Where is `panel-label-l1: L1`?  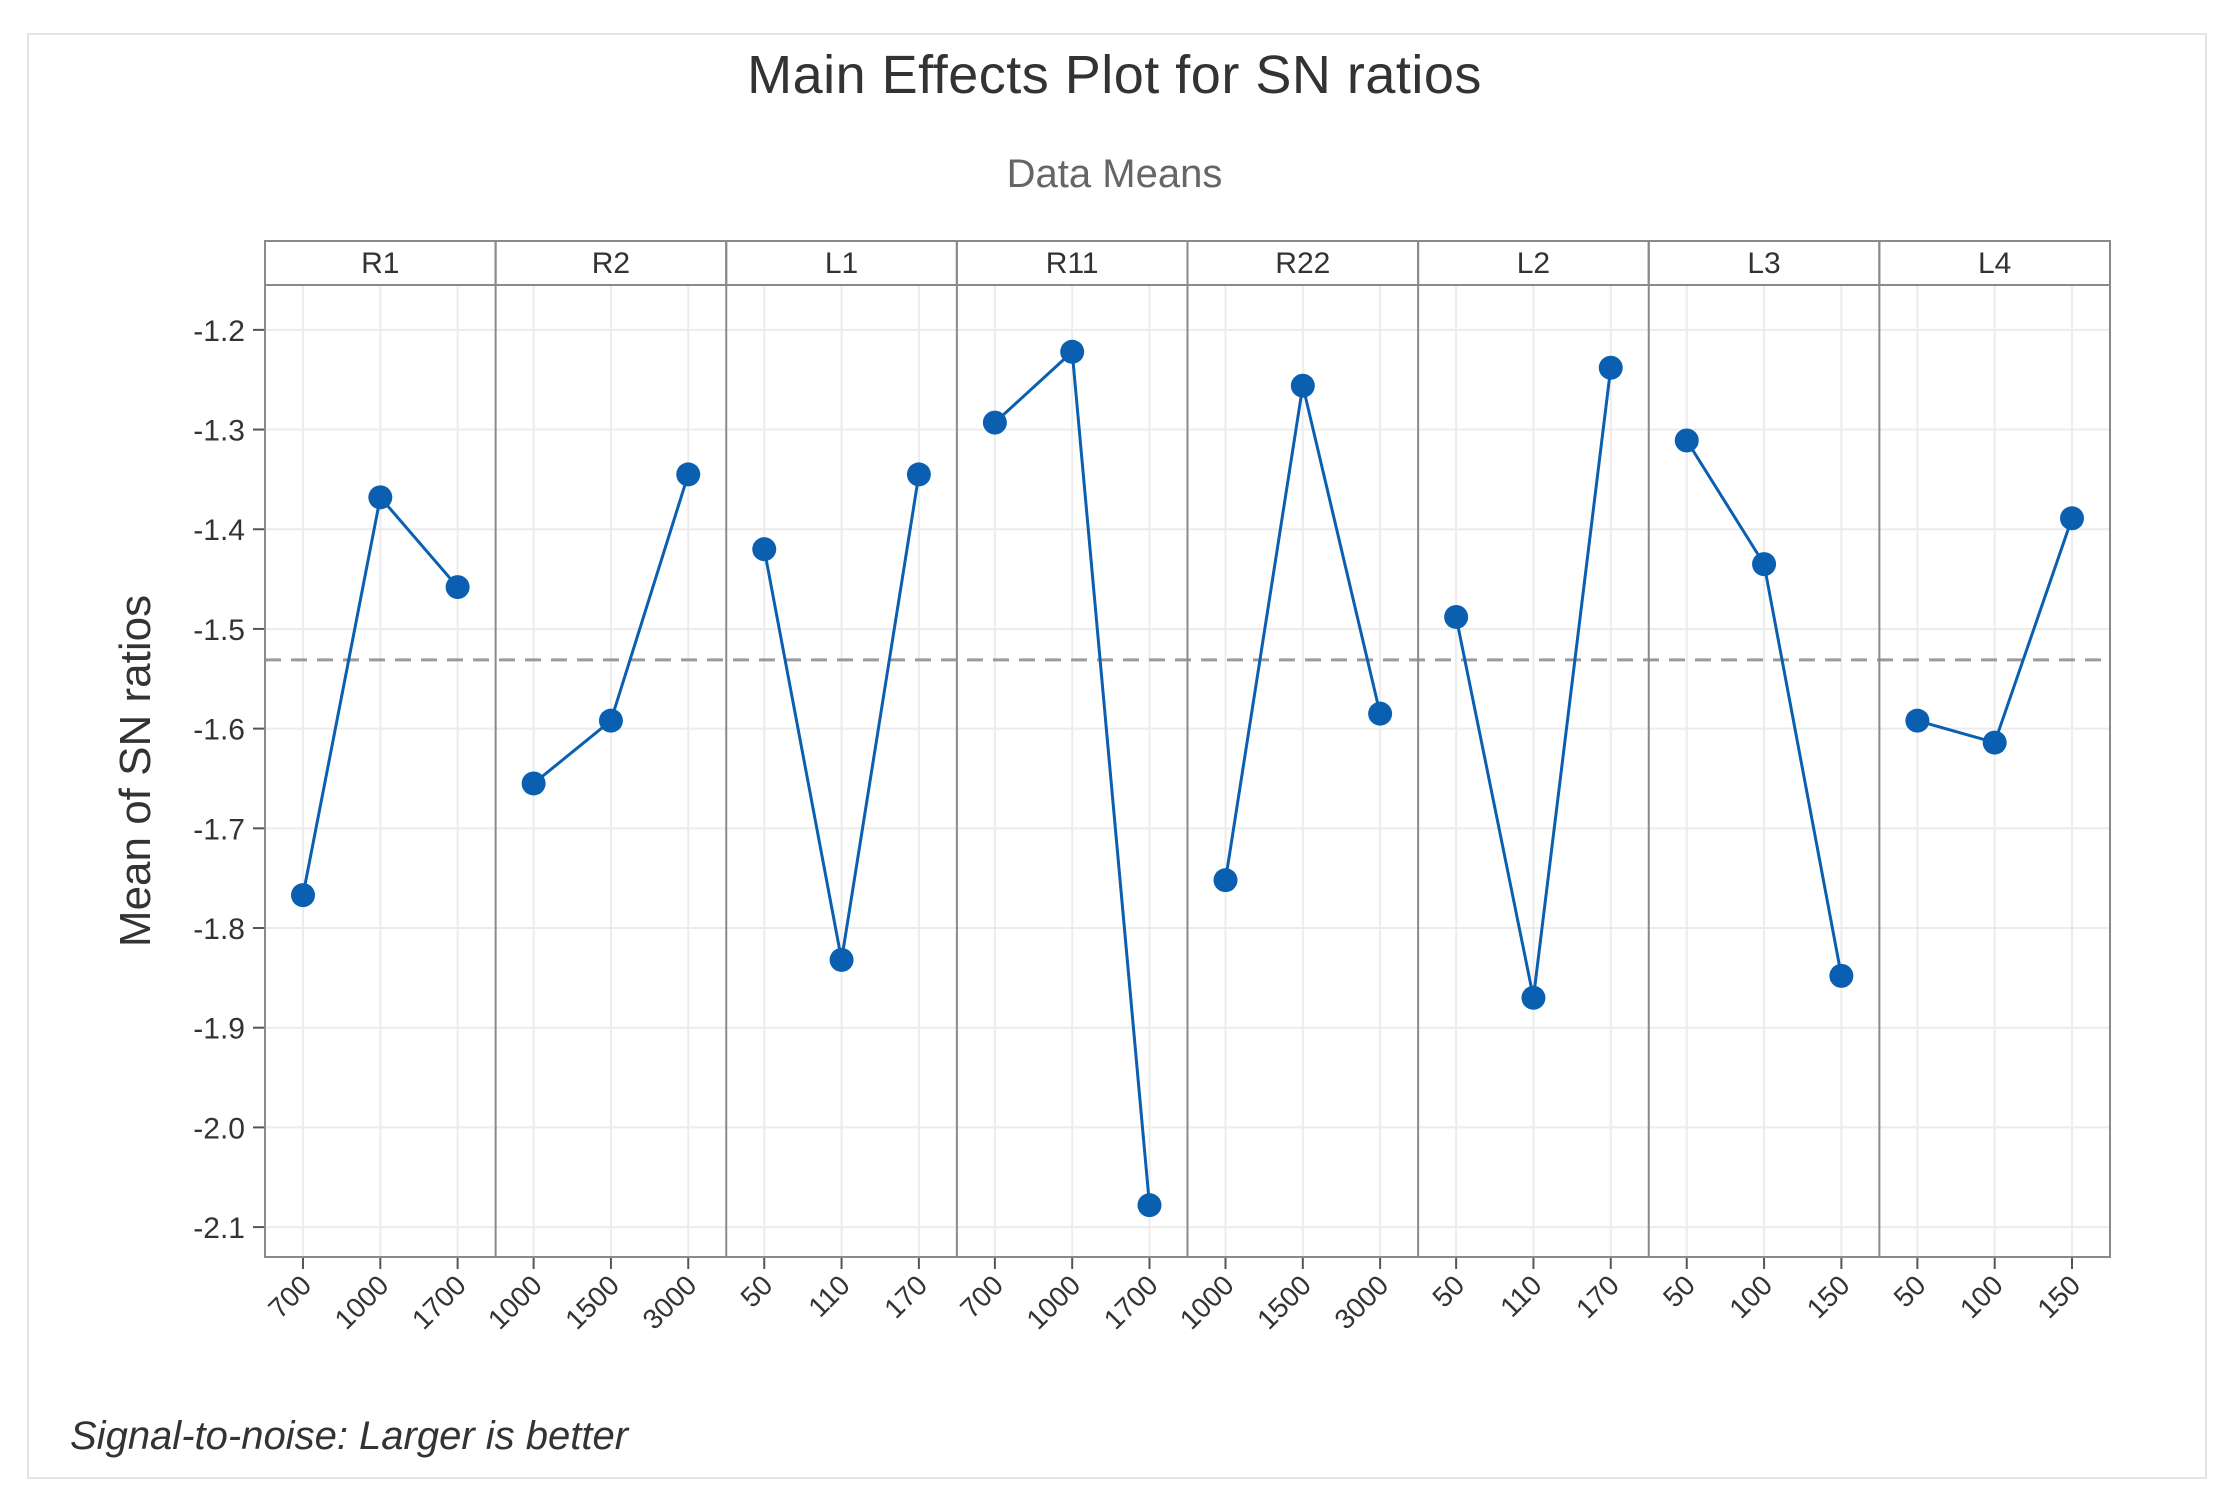 panel-label-l1: L1 is located at coordinates (841, 263).